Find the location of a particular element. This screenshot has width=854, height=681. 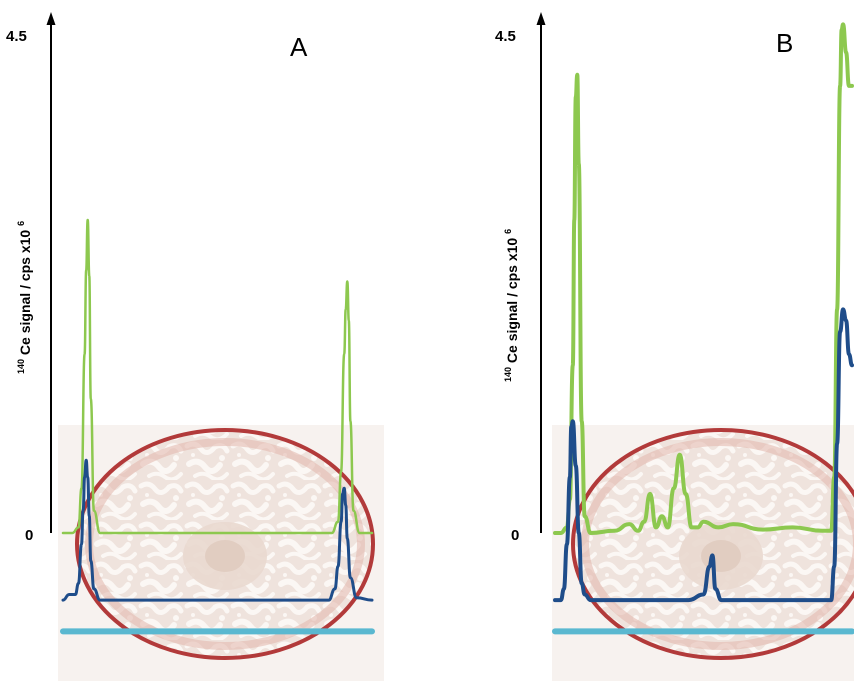

y-tick-label-max-b: 4.5 is located at coordinates (505, 36).